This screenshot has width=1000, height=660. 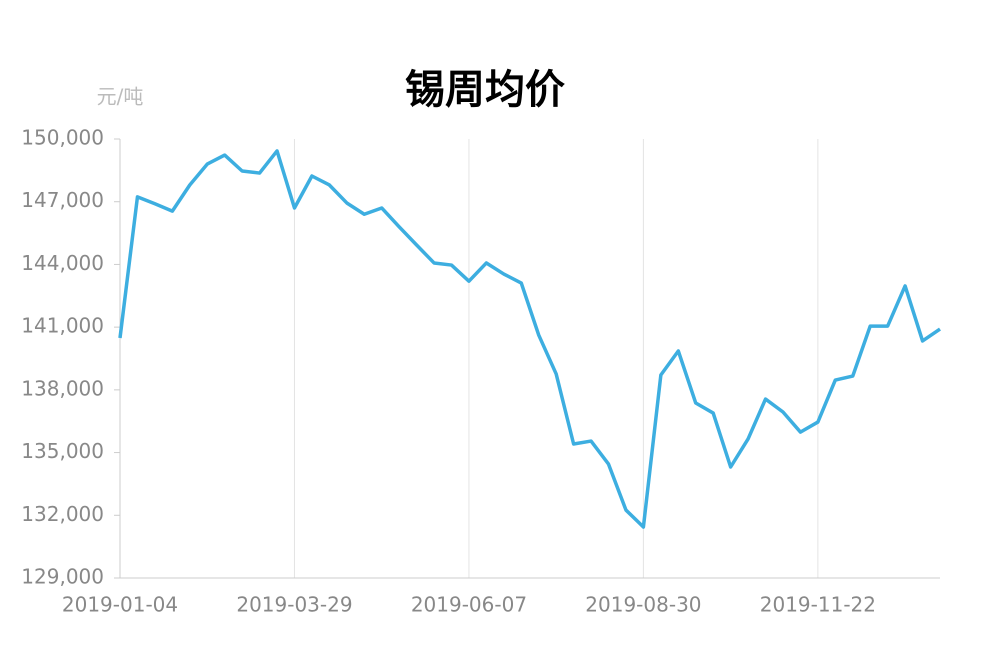 I want to click on y-tick-label: 144,000, so click(x=62, y=263).